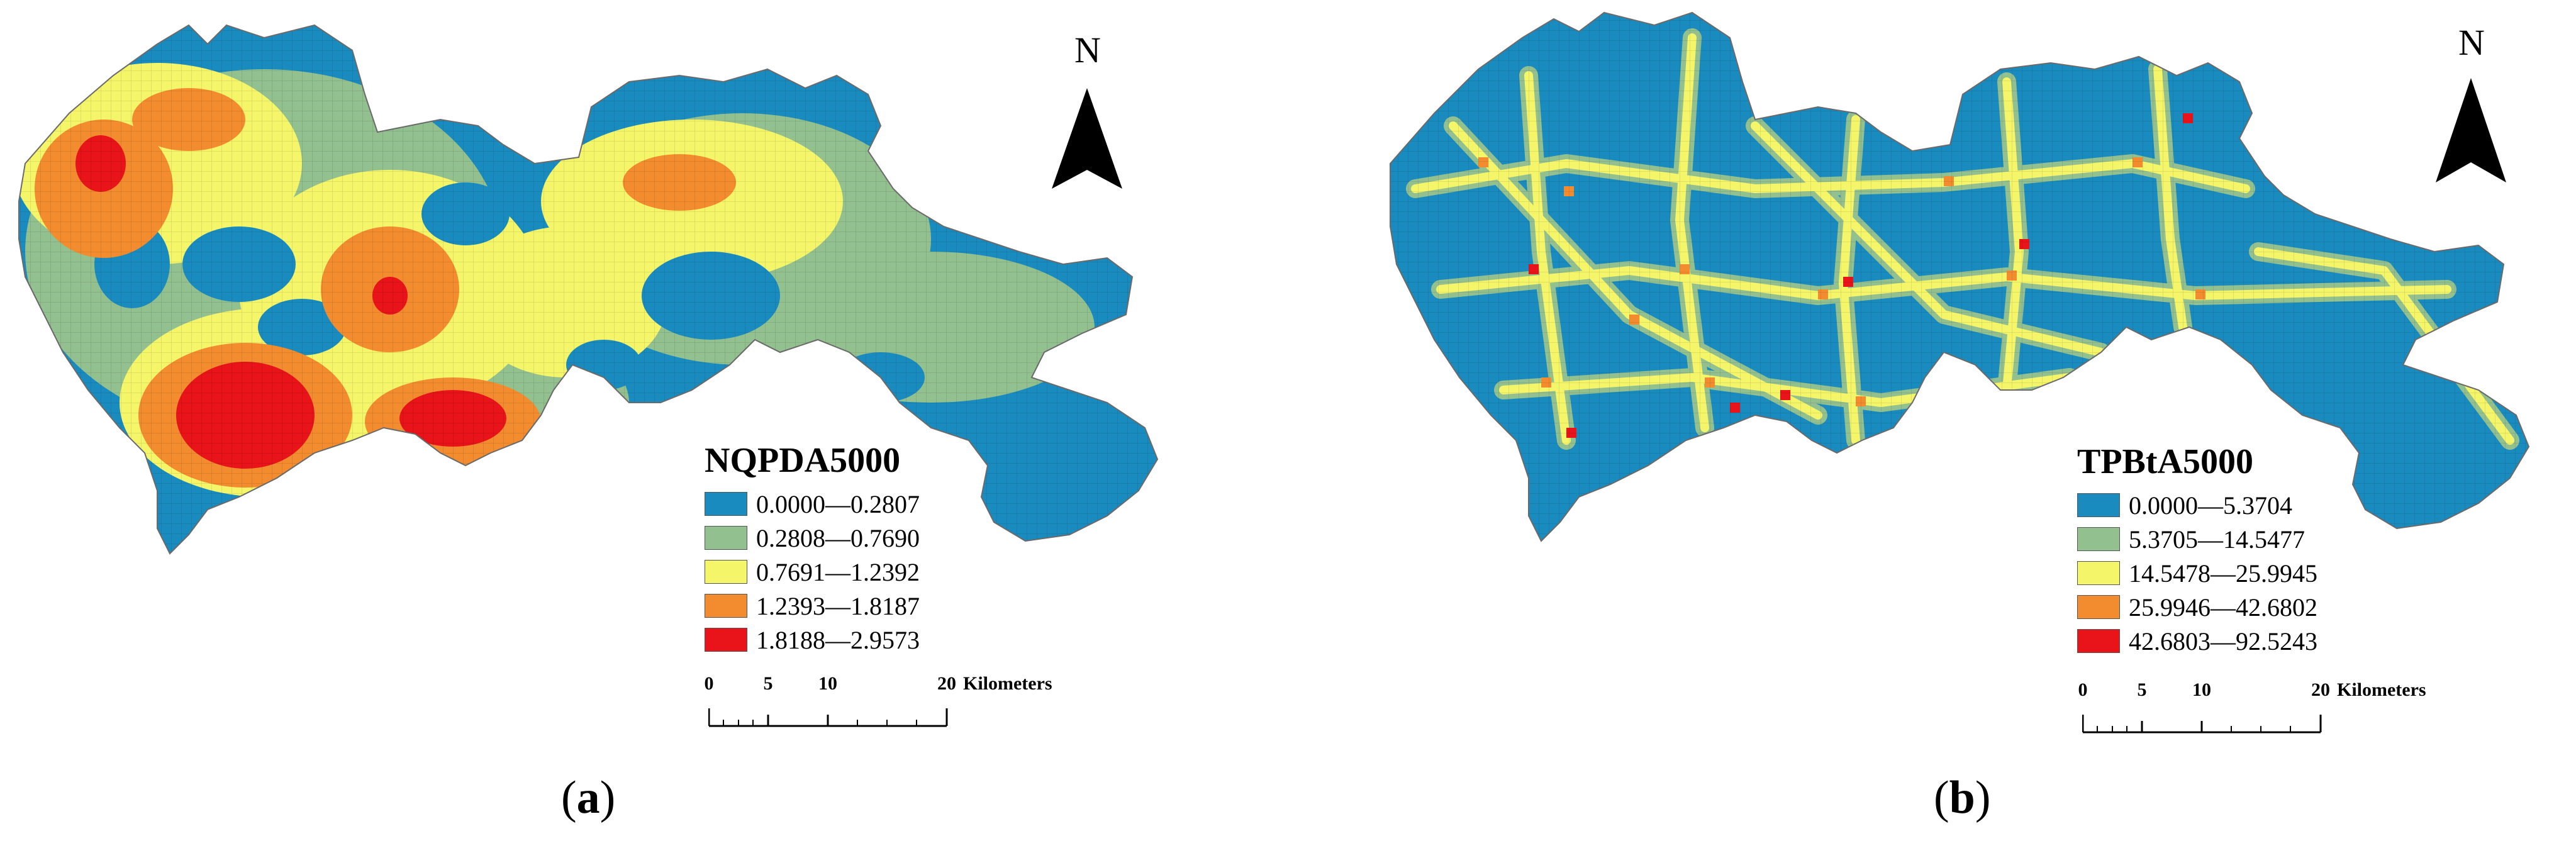 Image resolution: width=2576 pixels, height=848 pixels. What do you see at coordinates (2223, 607) in the screenshot?
I see `legend-label: 25.9946—42.6802` at bounding box center [2223, 607].